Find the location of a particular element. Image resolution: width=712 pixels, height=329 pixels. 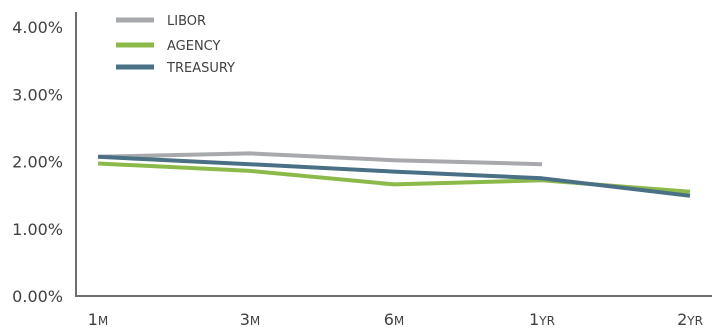

x-tick-number: 6 is located at coordinates (389, 319).